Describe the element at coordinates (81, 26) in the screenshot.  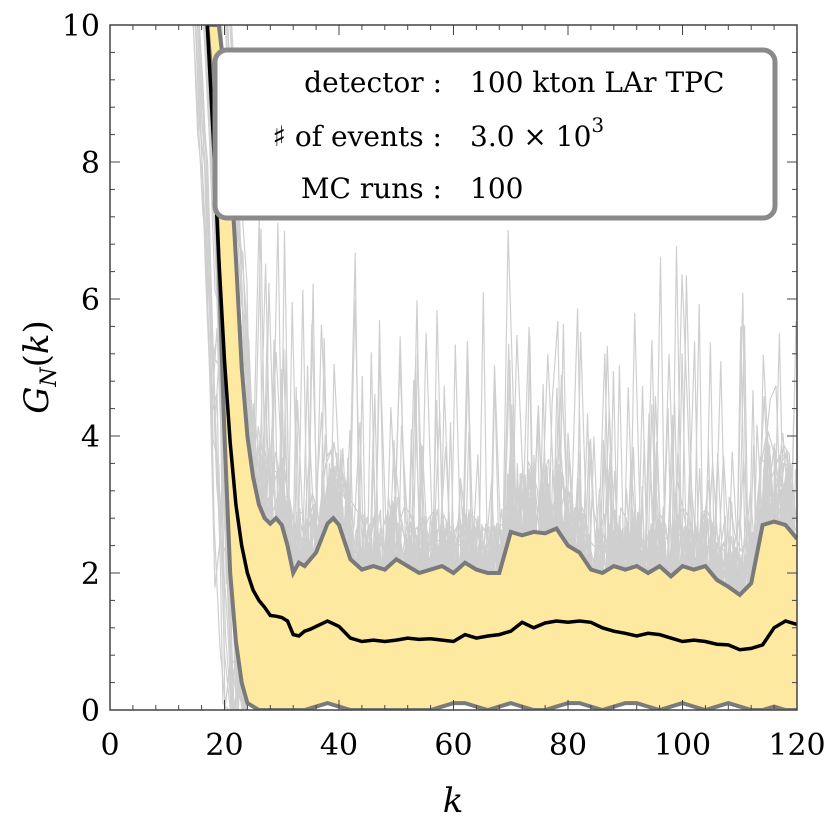
I see `y-tick-label: 10` at that location.